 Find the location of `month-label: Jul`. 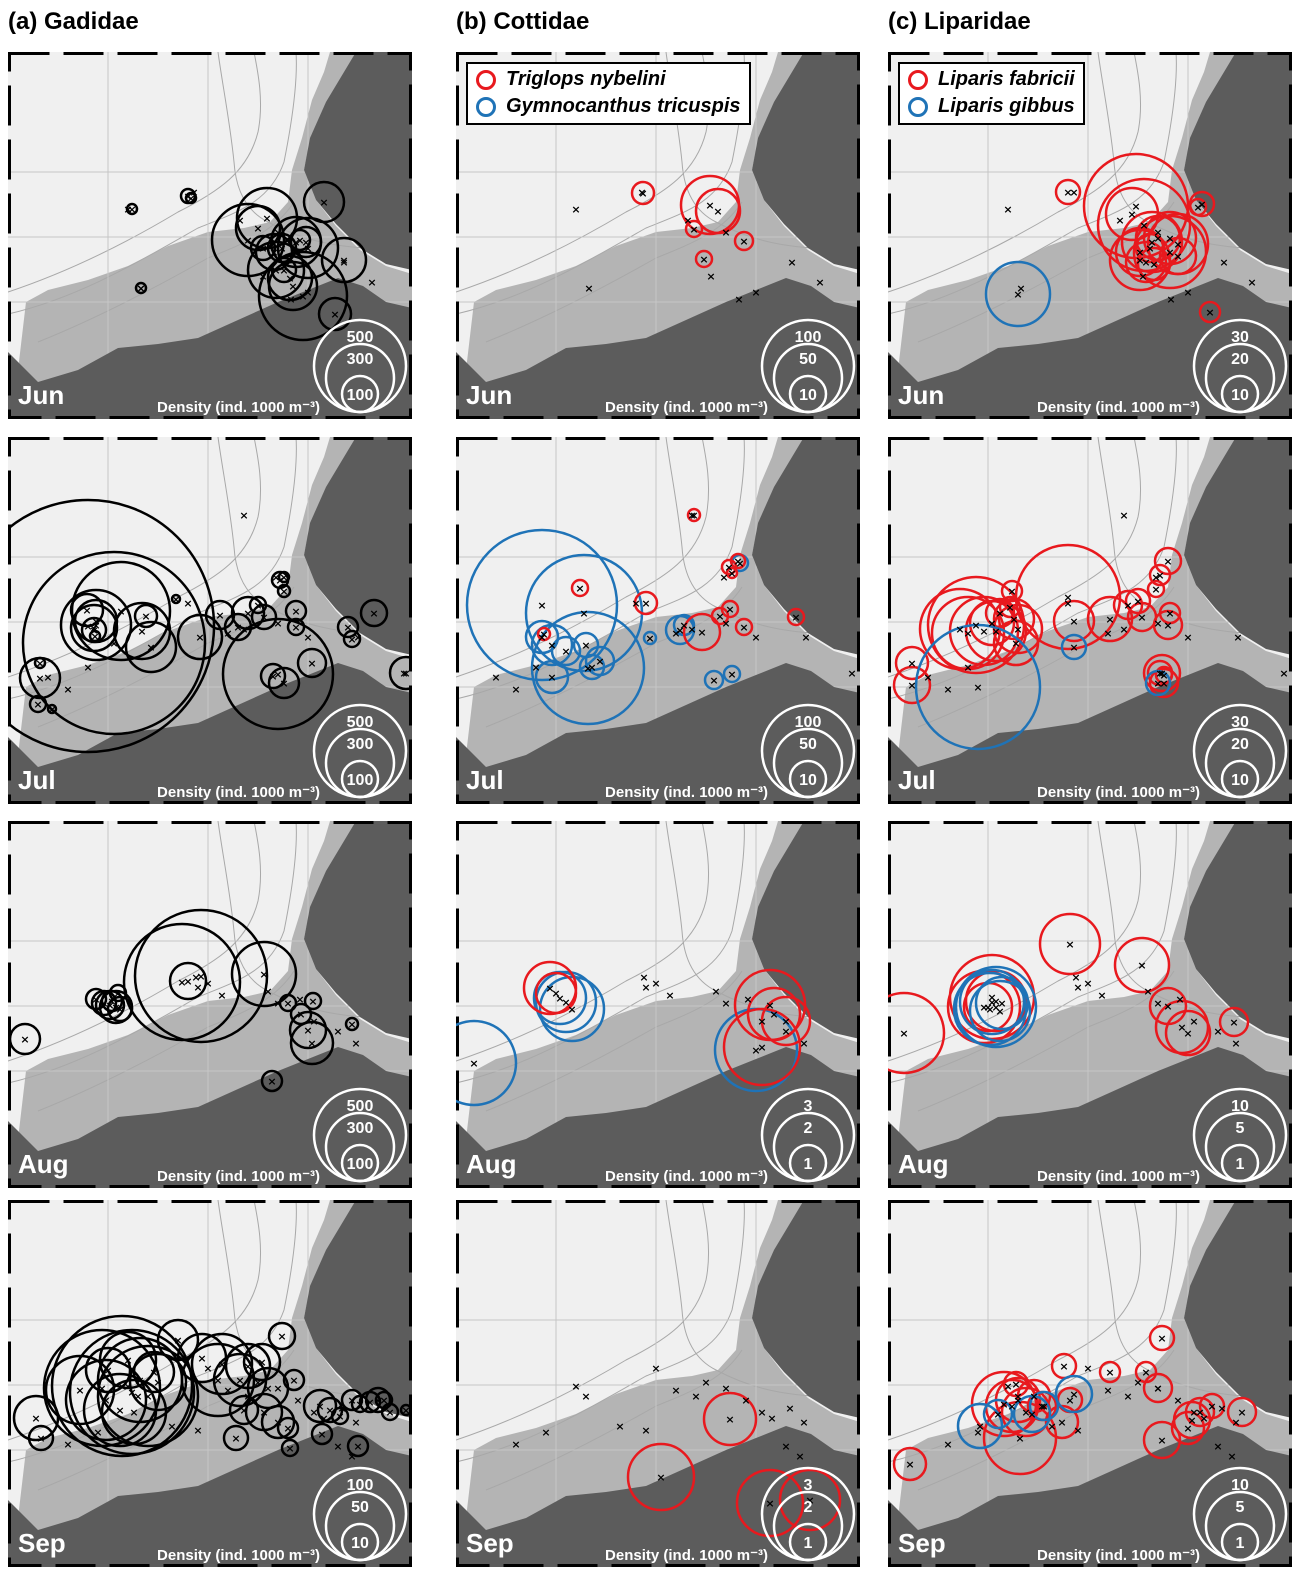

month-label: Jul is located at coordinates (37, 780).